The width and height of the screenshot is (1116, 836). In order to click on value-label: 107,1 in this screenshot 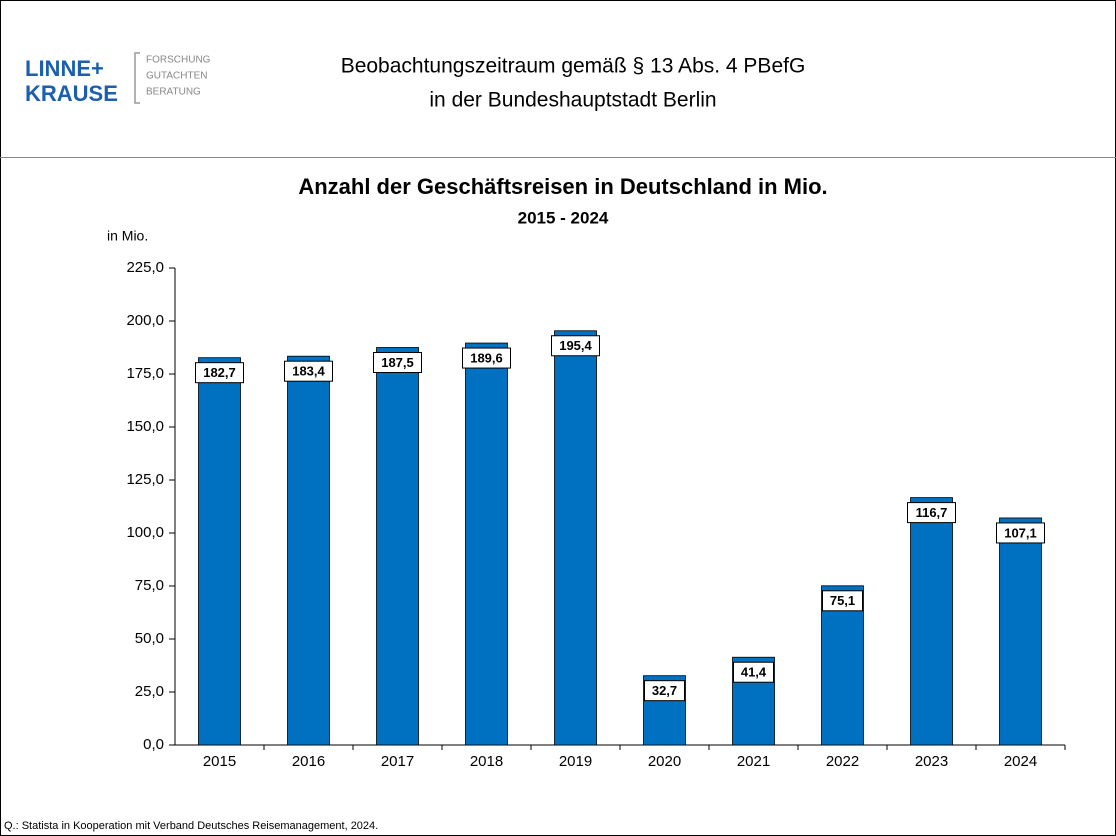, I will do `click(1020, 532)`.